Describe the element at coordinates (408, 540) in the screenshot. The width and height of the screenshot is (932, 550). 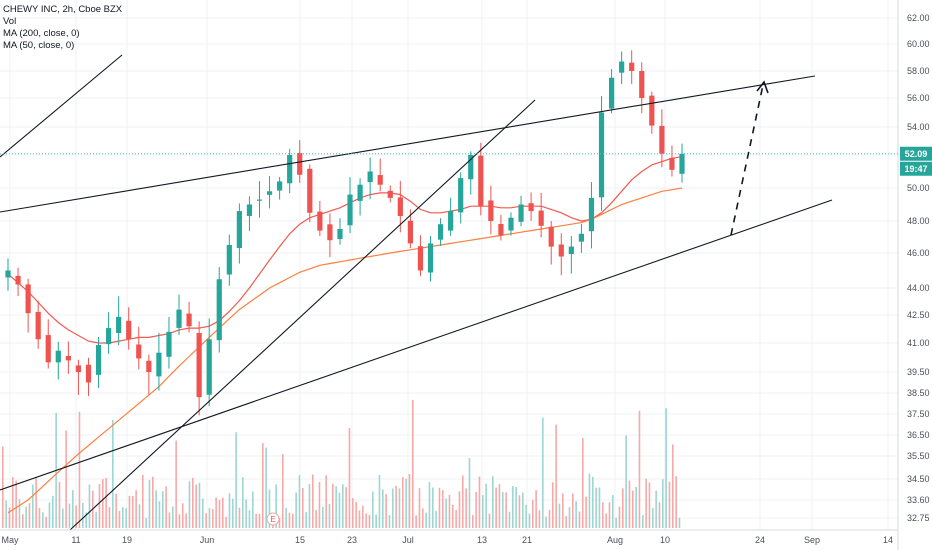
I see `x-tick-label: Jul` at that location.